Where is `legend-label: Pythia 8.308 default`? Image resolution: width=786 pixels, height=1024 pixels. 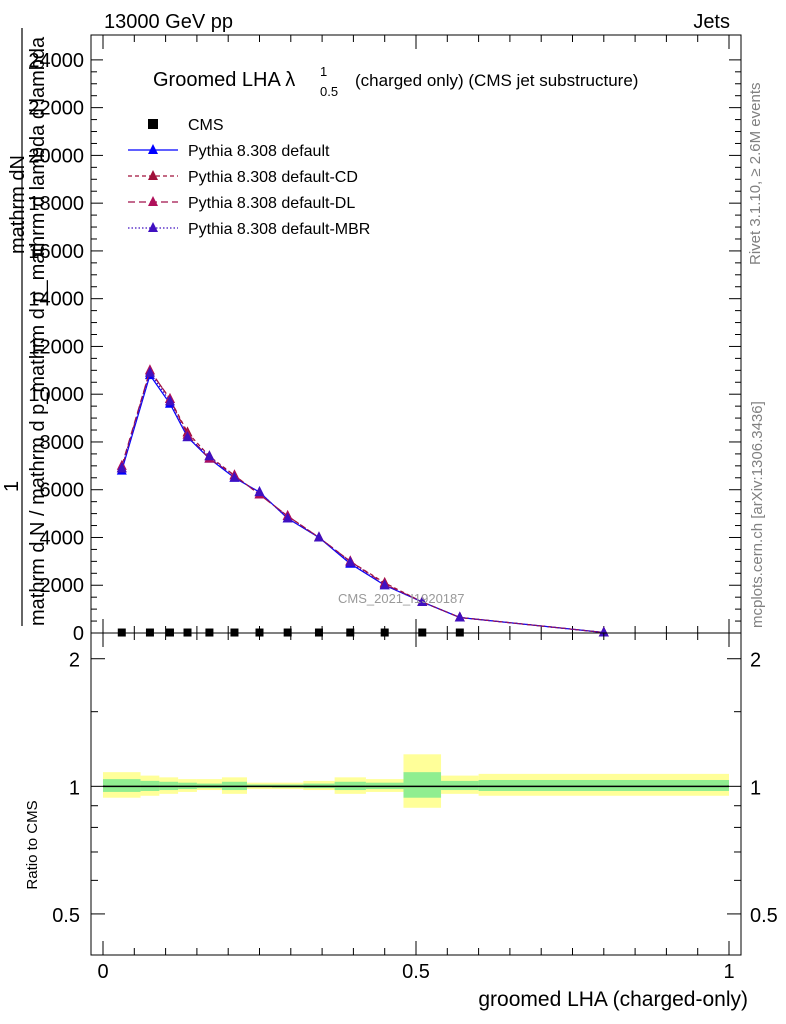
legend-label: Pythia 8.308 default is located at coordinates (259, 151).